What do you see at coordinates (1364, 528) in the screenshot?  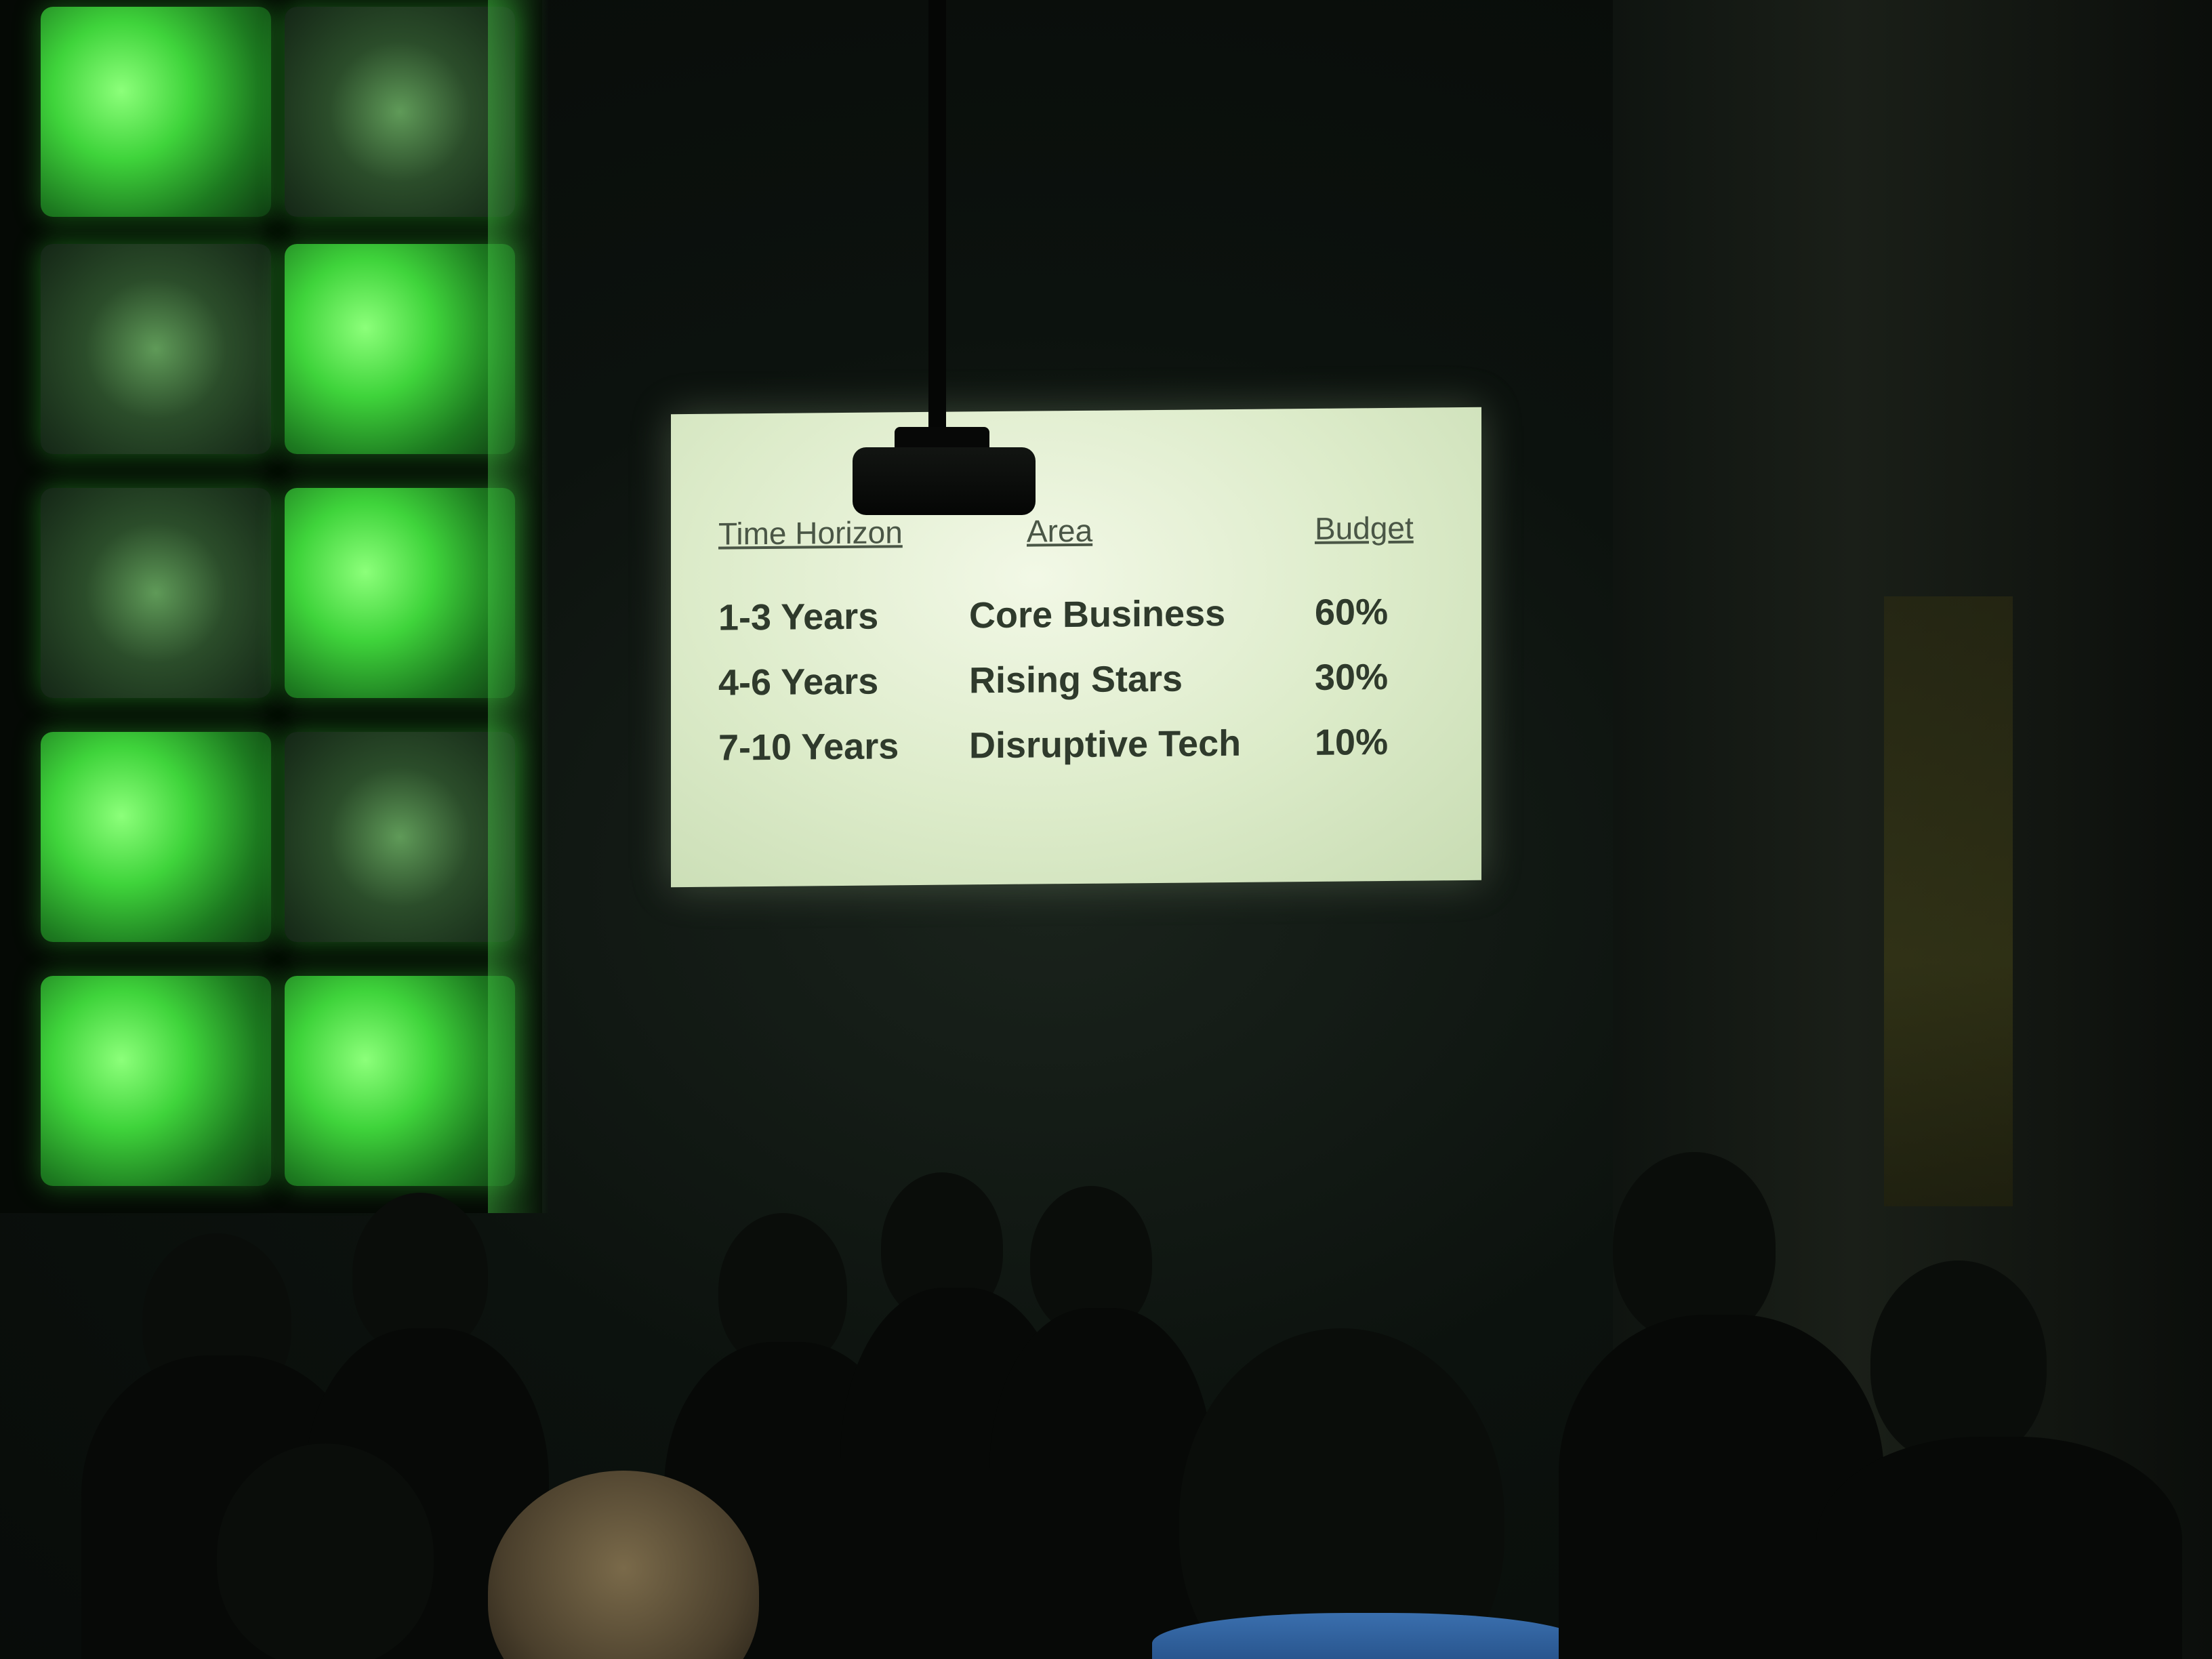 I see `header-budget: Budget` at bounding box center [1364, 528].